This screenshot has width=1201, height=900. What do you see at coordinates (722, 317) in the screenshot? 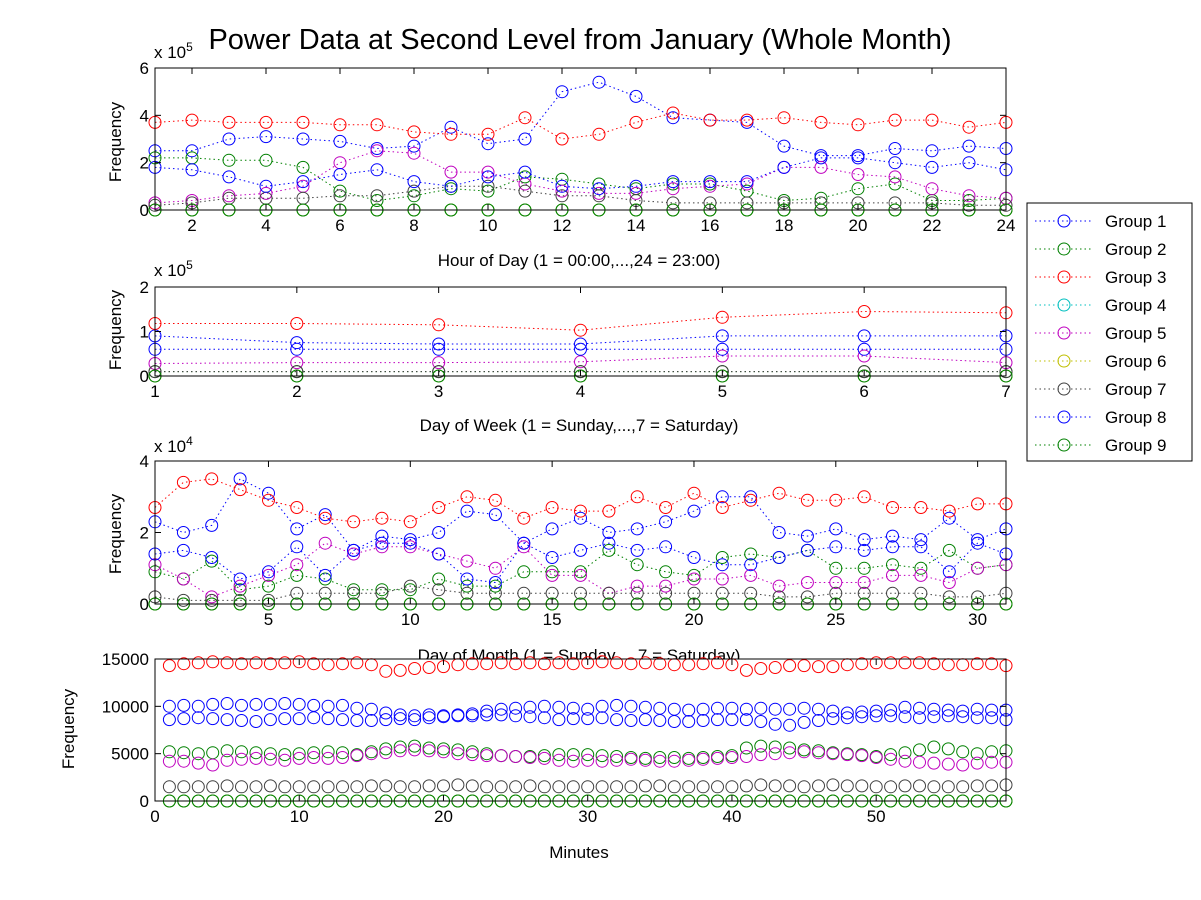
I see `week-point-group3` at bounding box center [722, 317].